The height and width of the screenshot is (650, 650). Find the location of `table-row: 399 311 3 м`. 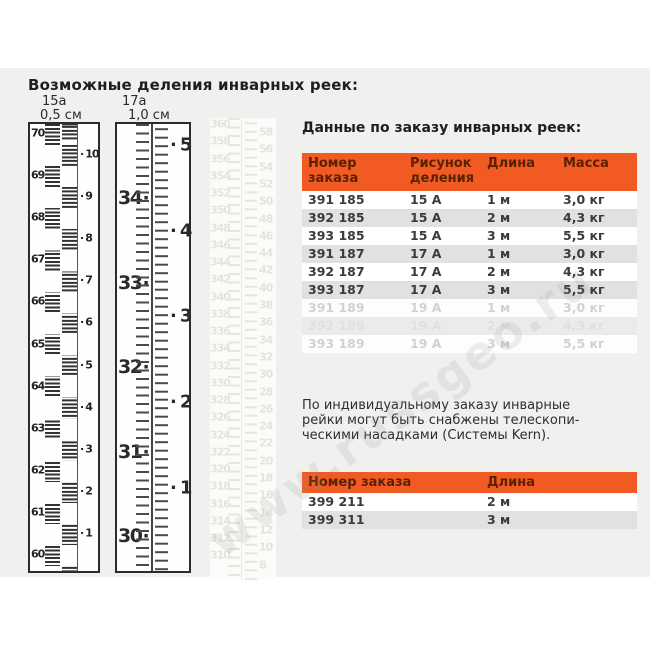

table-row: 399 311 3 м is located at coordinates (469, 520).